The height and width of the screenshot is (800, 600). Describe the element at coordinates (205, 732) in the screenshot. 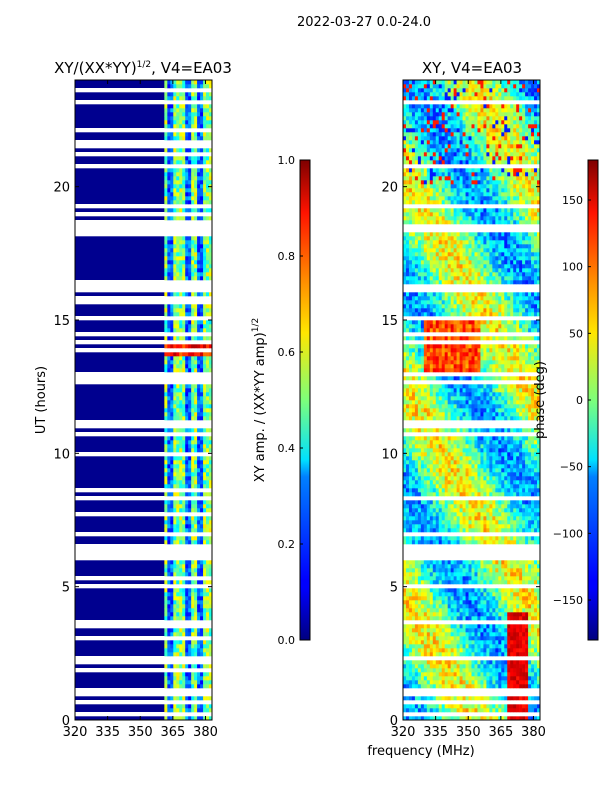

I see `amplitude-x-tick-label: 380` at that location.